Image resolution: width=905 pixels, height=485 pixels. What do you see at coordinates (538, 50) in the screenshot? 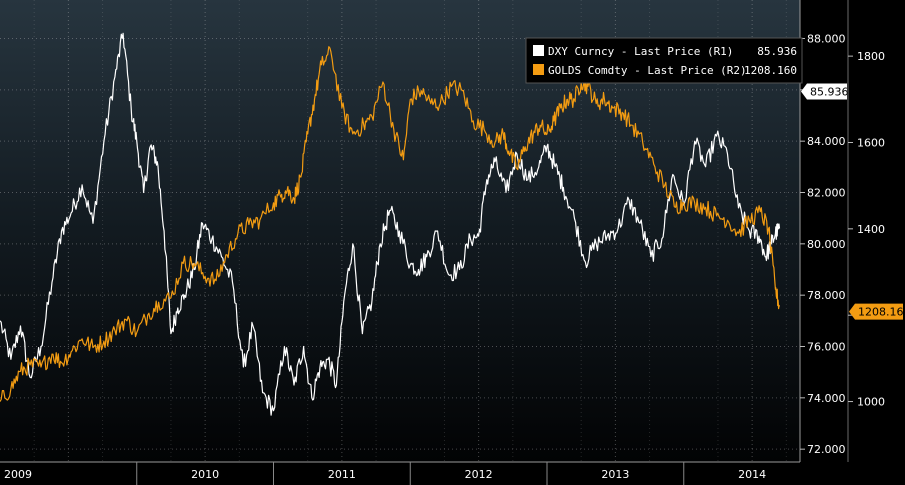
I see `legend-swatch-dxy` at bounding box center [538, 50].